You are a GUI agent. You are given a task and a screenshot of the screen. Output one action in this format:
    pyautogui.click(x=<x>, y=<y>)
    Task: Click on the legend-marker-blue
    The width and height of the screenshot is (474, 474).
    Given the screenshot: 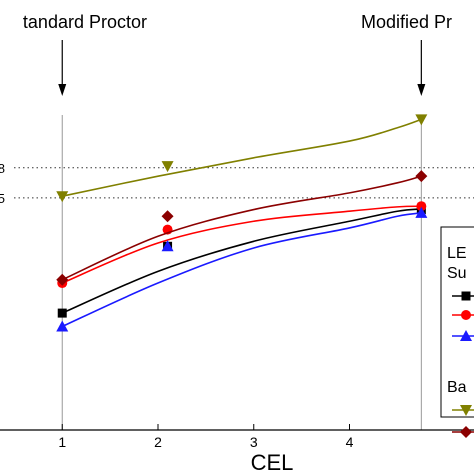 What is the action you would take?
    pyautogui.click(x=466, y=335)
    